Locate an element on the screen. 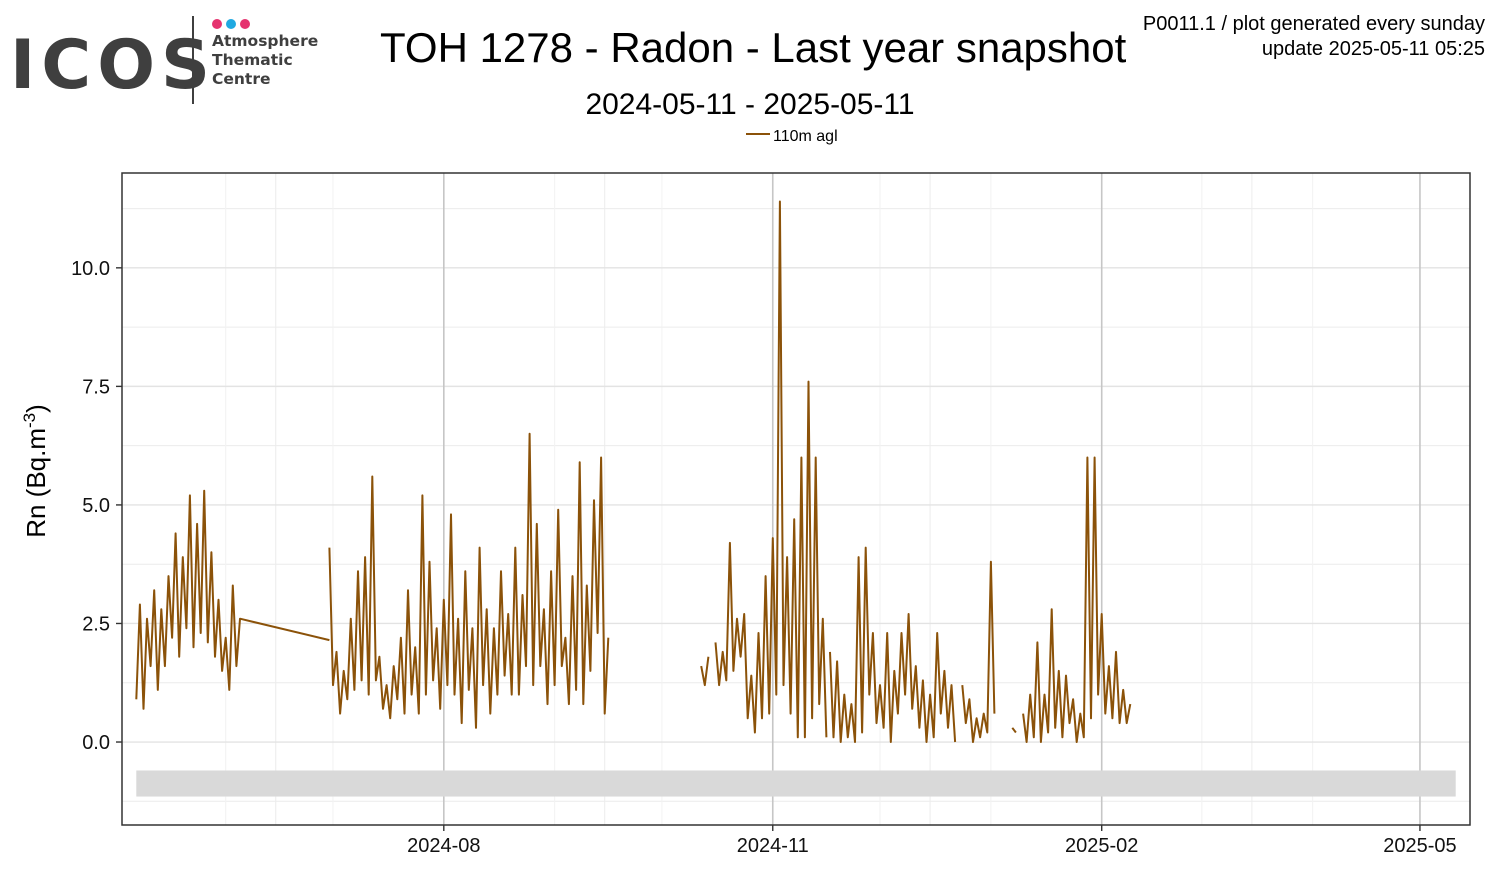 The width and height of the screenshot is (1500, 870). y-axis-title: Rn (Bq.m-3) is located at coordinates (35, 471).